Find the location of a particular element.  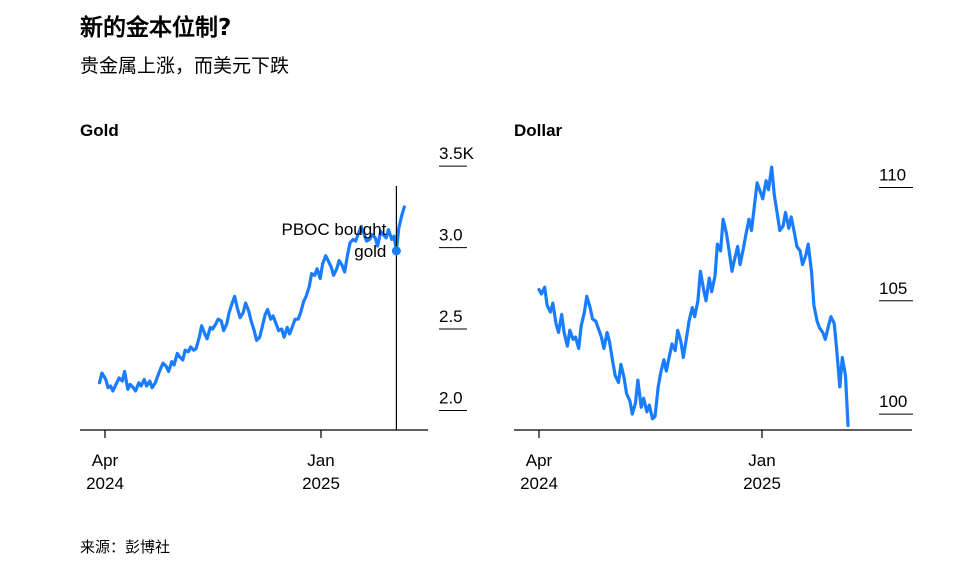

gold-y-tick-label: 3.5K is located at coordinates (457, 153).